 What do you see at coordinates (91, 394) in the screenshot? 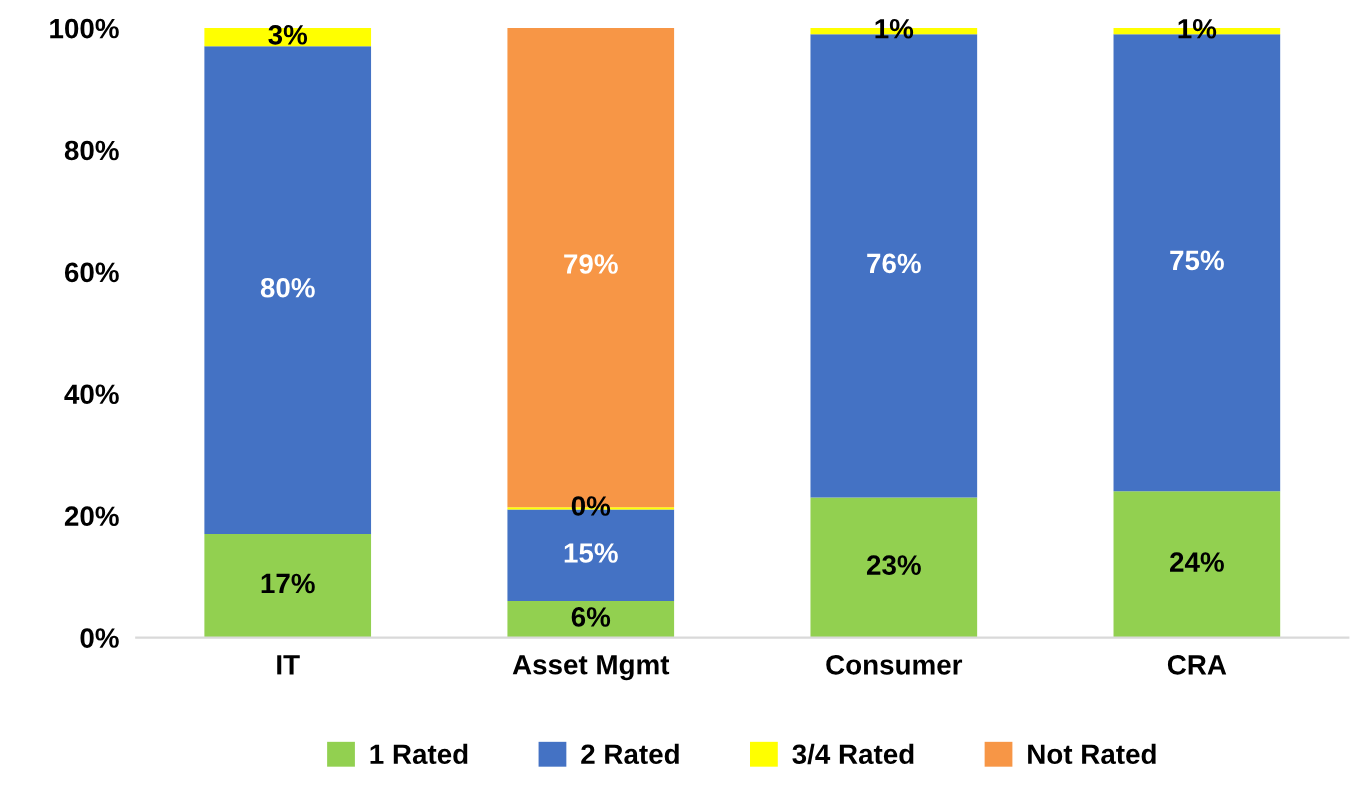
I see `y-tick-label: 40%` at bounding box center [91, 394].